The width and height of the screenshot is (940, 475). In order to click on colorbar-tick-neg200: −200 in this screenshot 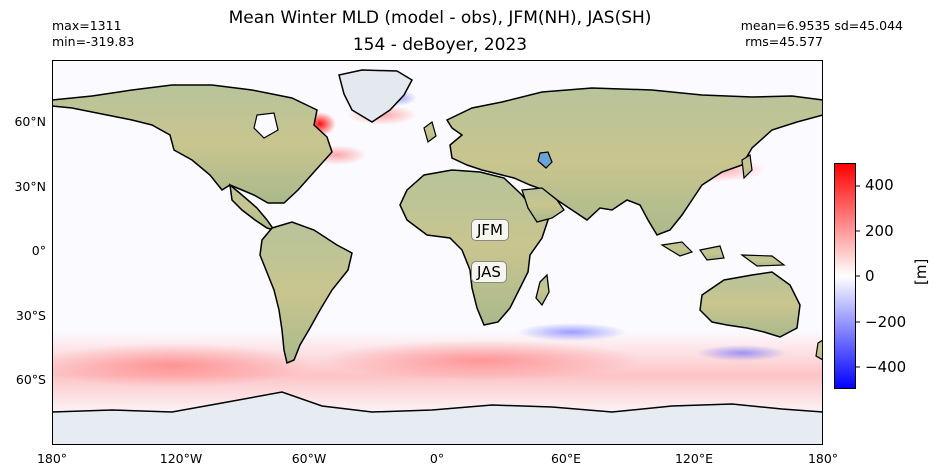, I will do `click(886, 322)`.